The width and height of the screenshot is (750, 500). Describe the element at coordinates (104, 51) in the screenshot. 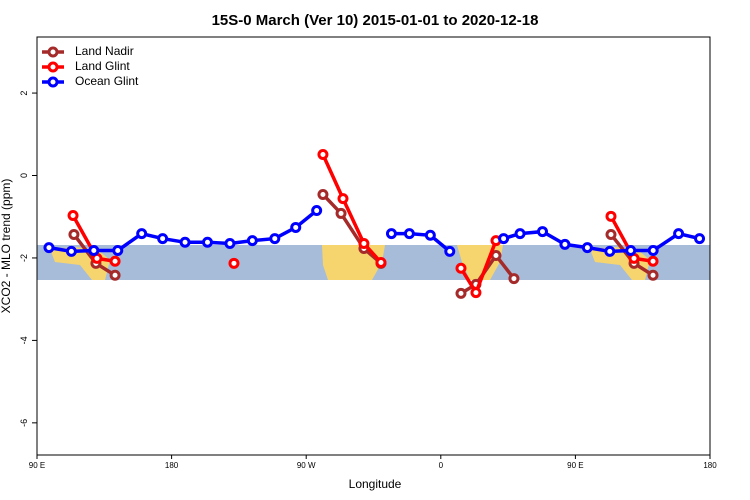

I see `legend-label: Land Nadir` at that location.